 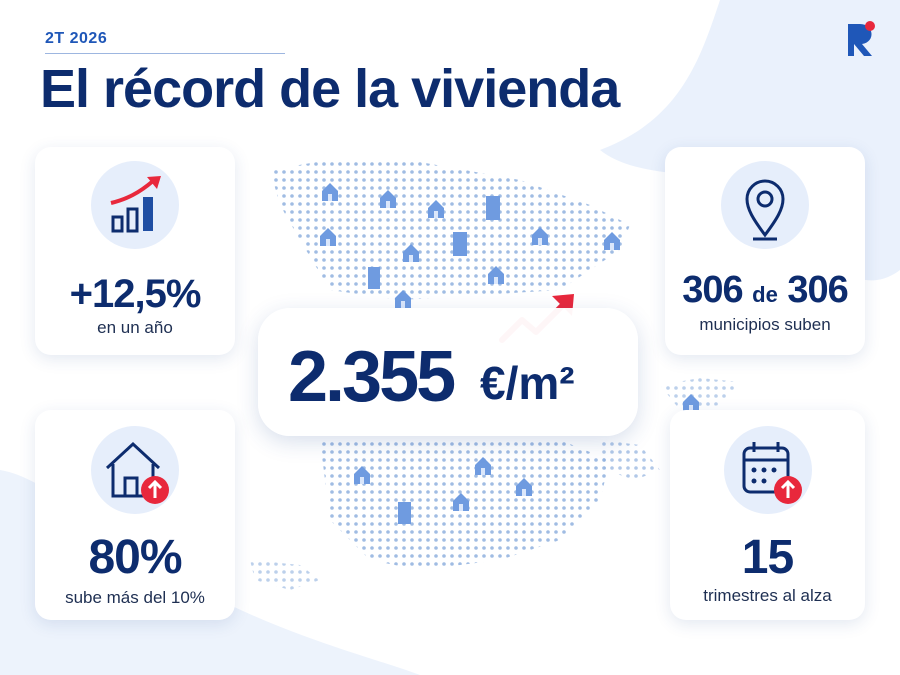 What do you see at coordinates (135, 515) in the screenshot?
I see `stat-card: 80% sube más del 10%` at bounding box center [135, 515].